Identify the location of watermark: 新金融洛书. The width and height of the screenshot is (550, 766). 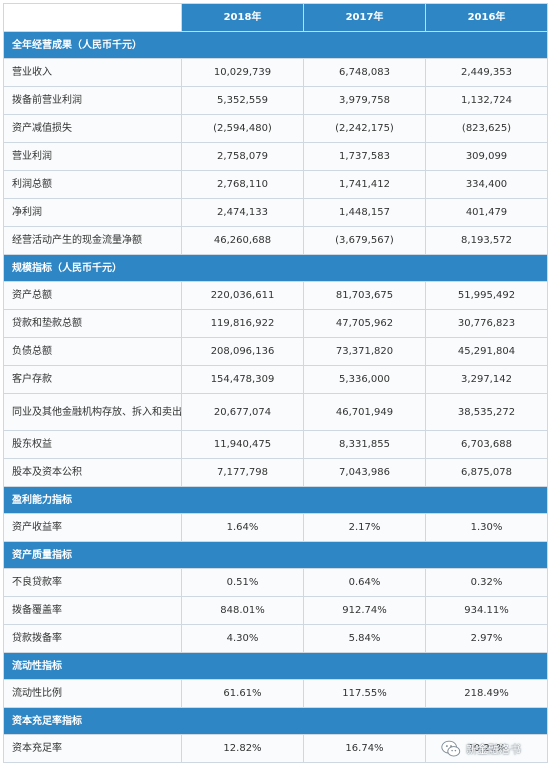
(494, 749).